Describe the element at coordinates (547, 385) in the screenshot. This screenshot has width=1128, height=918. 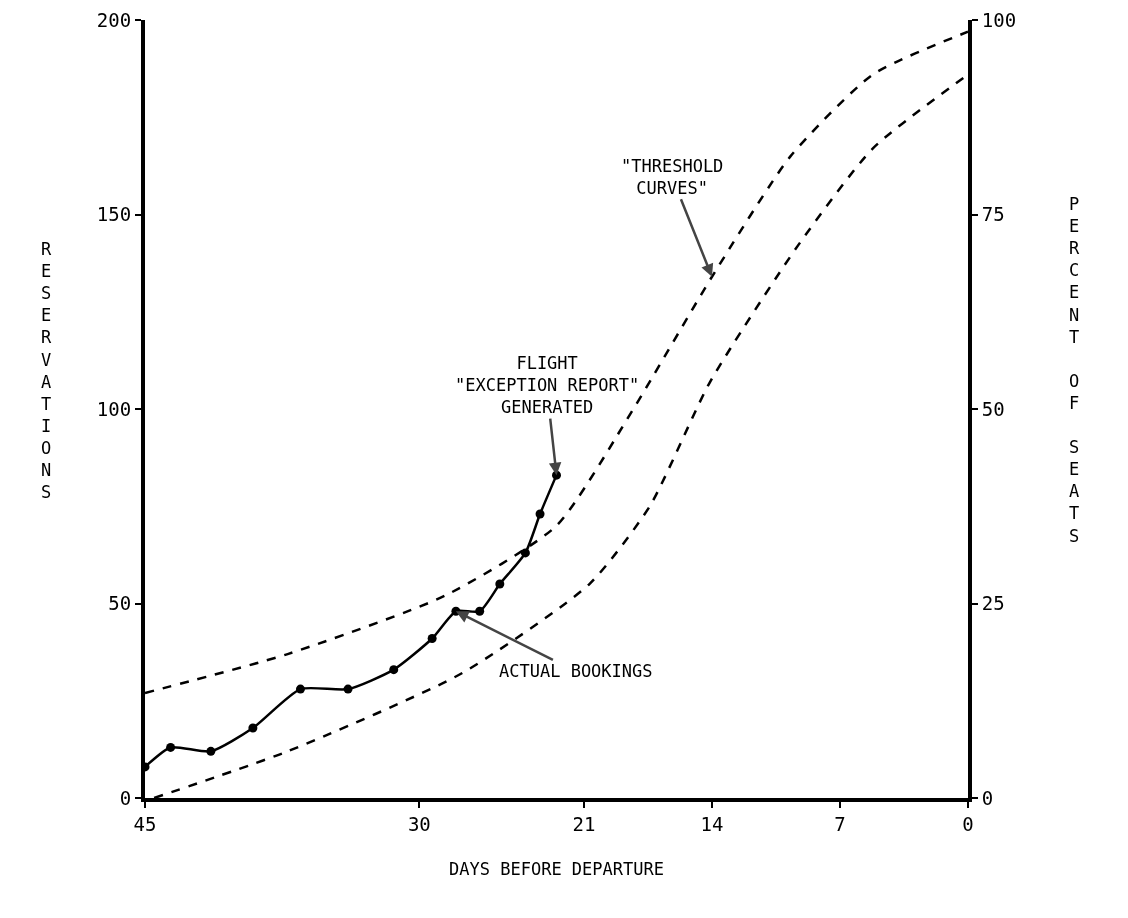
I see `annotation: FLIGHT "EXCEPTION REPORT" GENERATED` at that location.